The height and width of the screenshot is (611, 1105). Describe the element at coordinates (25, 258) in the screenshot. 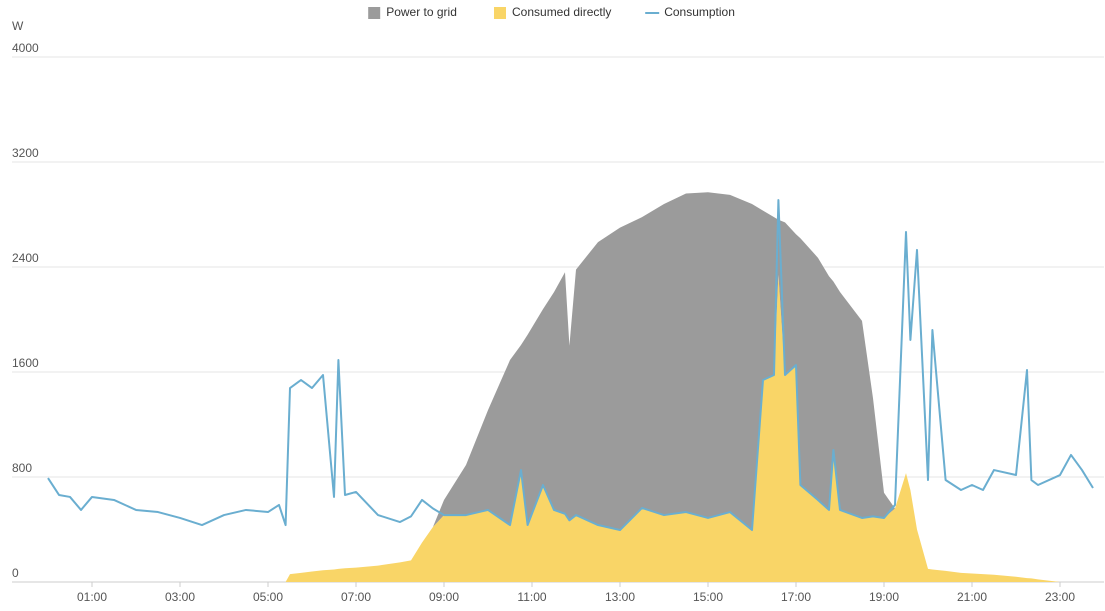

I see `y-tick-label: 2400` at that location.